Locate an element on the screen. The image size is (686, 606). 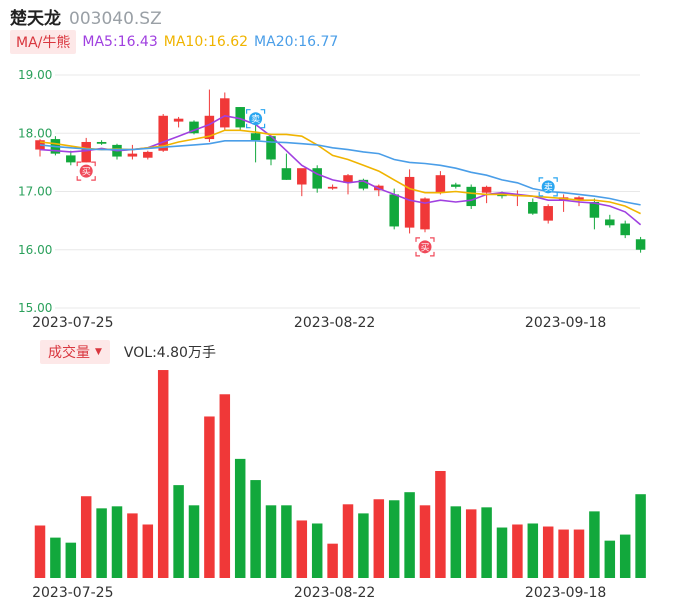
ma20-line is located at coordinates (340, 173).